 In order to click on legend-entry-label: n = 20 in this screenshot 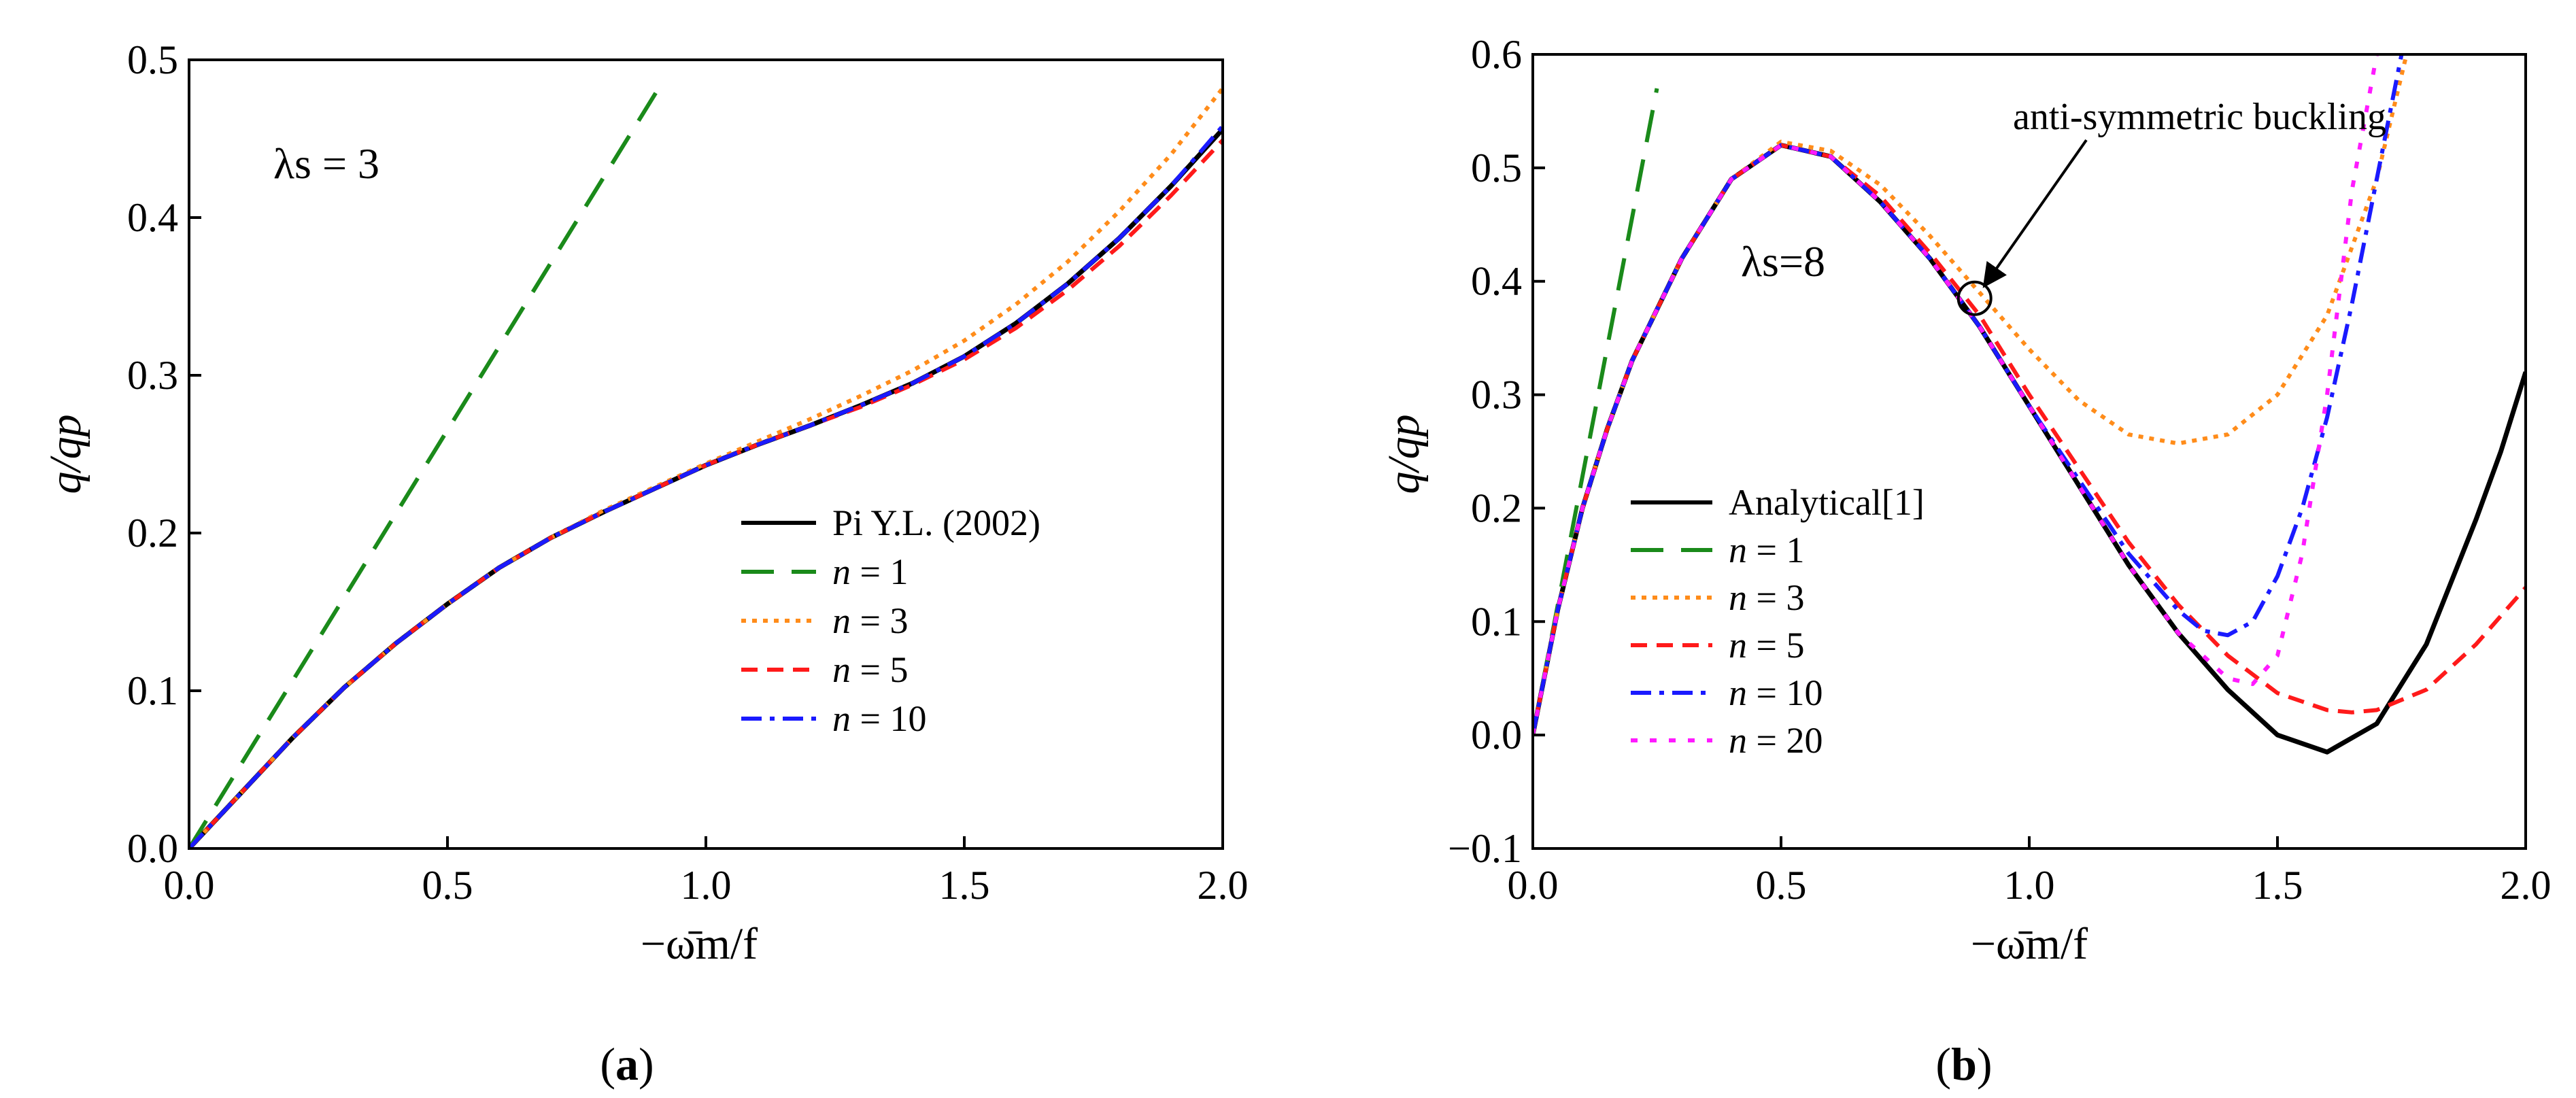, I will do `click(1776, 740)`.